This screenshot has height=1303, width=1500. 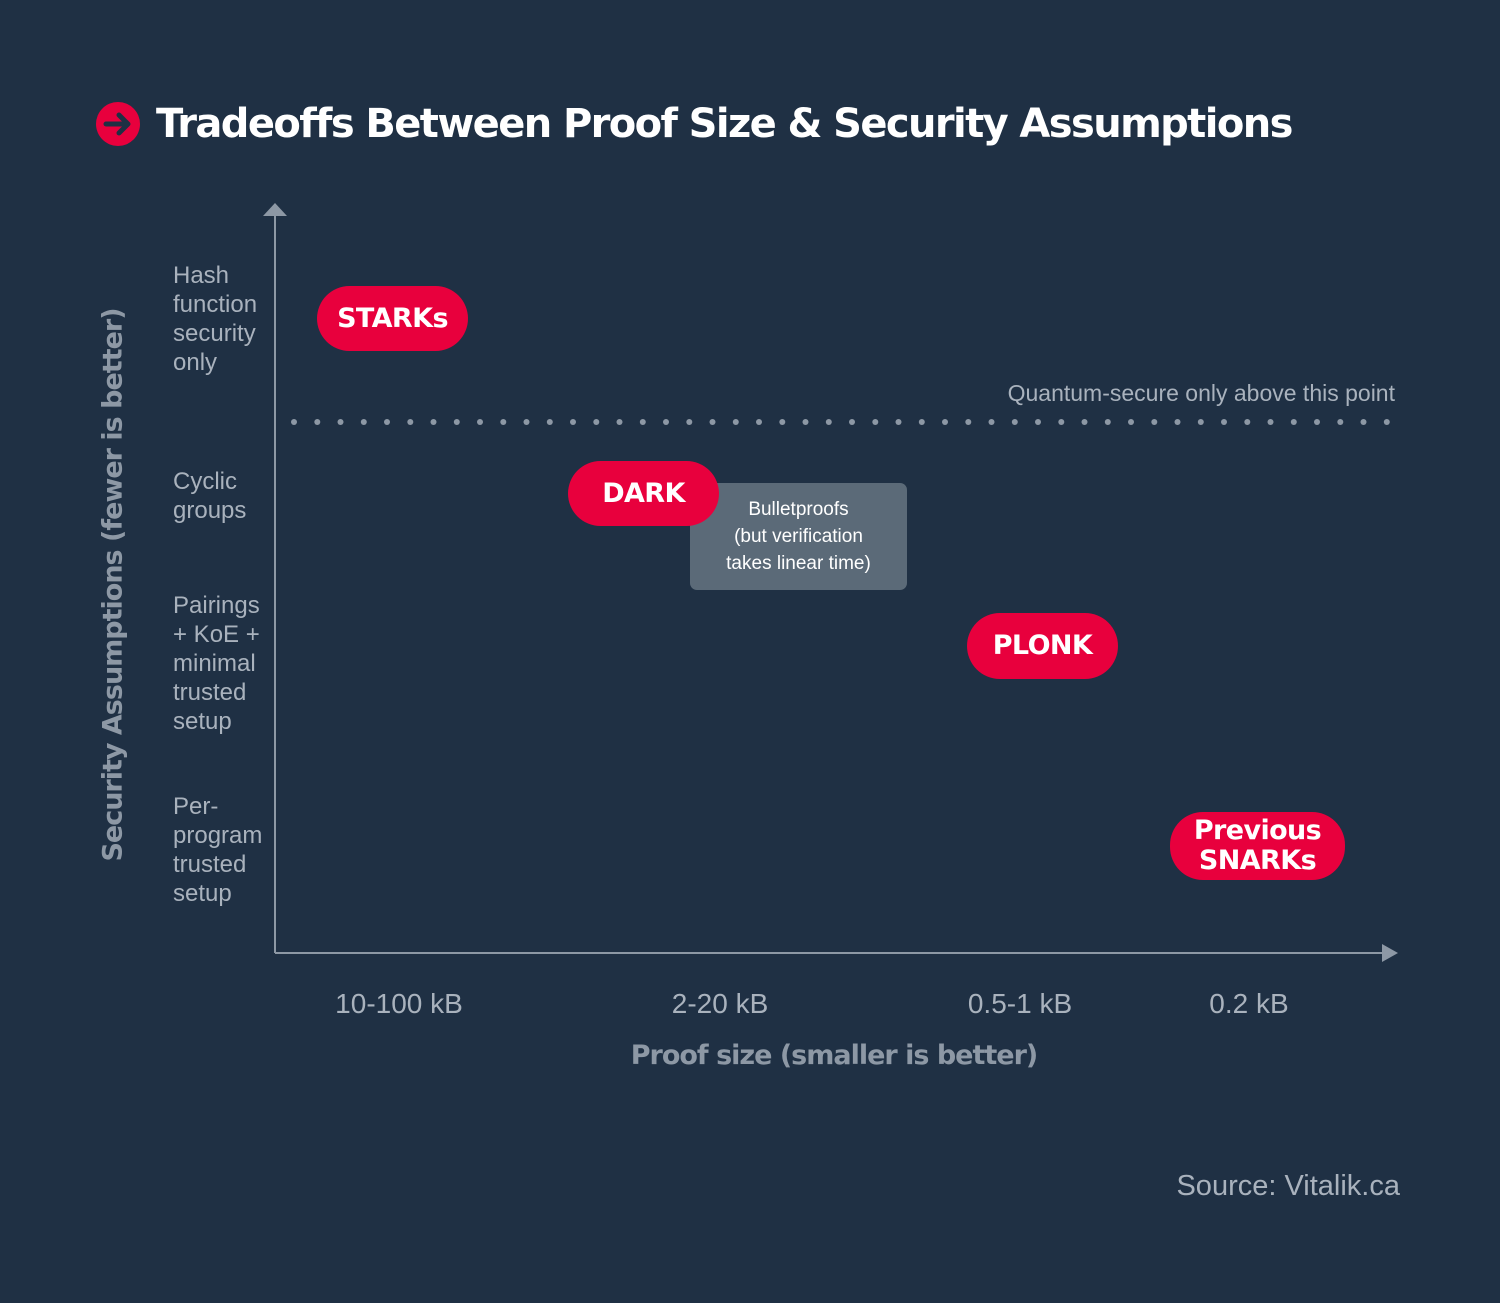 What do you see at coordinates (392, 318) in the screenshot?
I see `point-starks: STARKs` at bounding box center [392, 318].